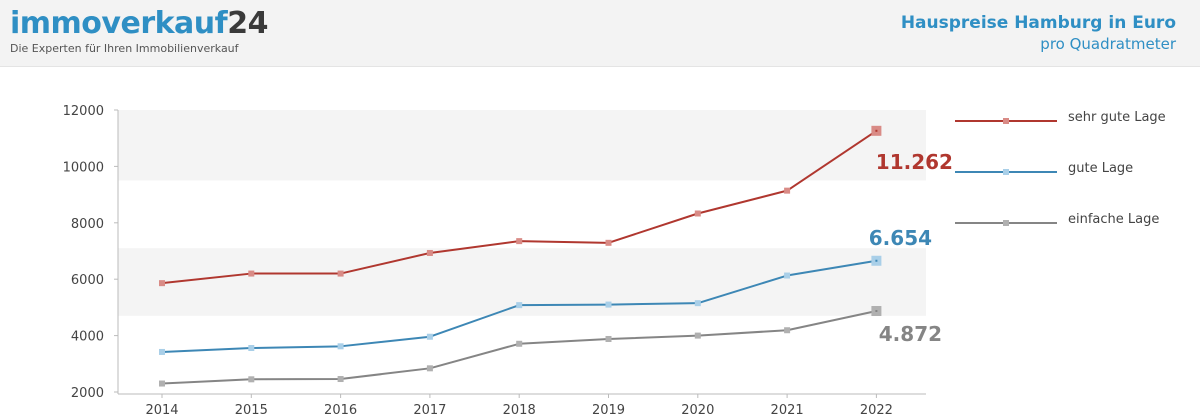 The height and width of the screenshot is (420, 1200). Describe the element at coordinates (522, 145) in the screenshot. I see `background-band` at that location.